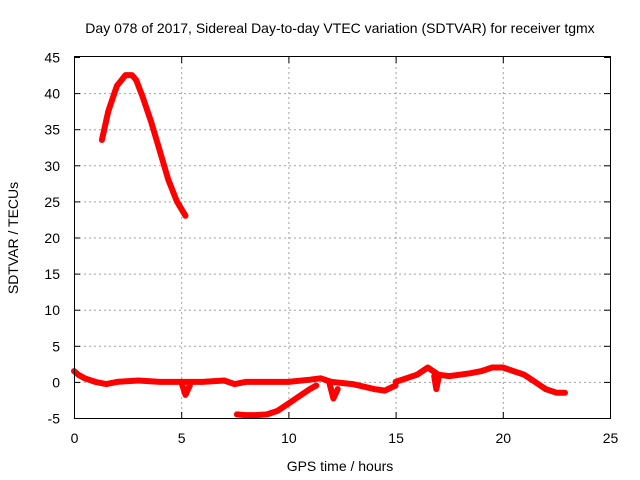  I want to click on series-high-arc, so click(143, 145).